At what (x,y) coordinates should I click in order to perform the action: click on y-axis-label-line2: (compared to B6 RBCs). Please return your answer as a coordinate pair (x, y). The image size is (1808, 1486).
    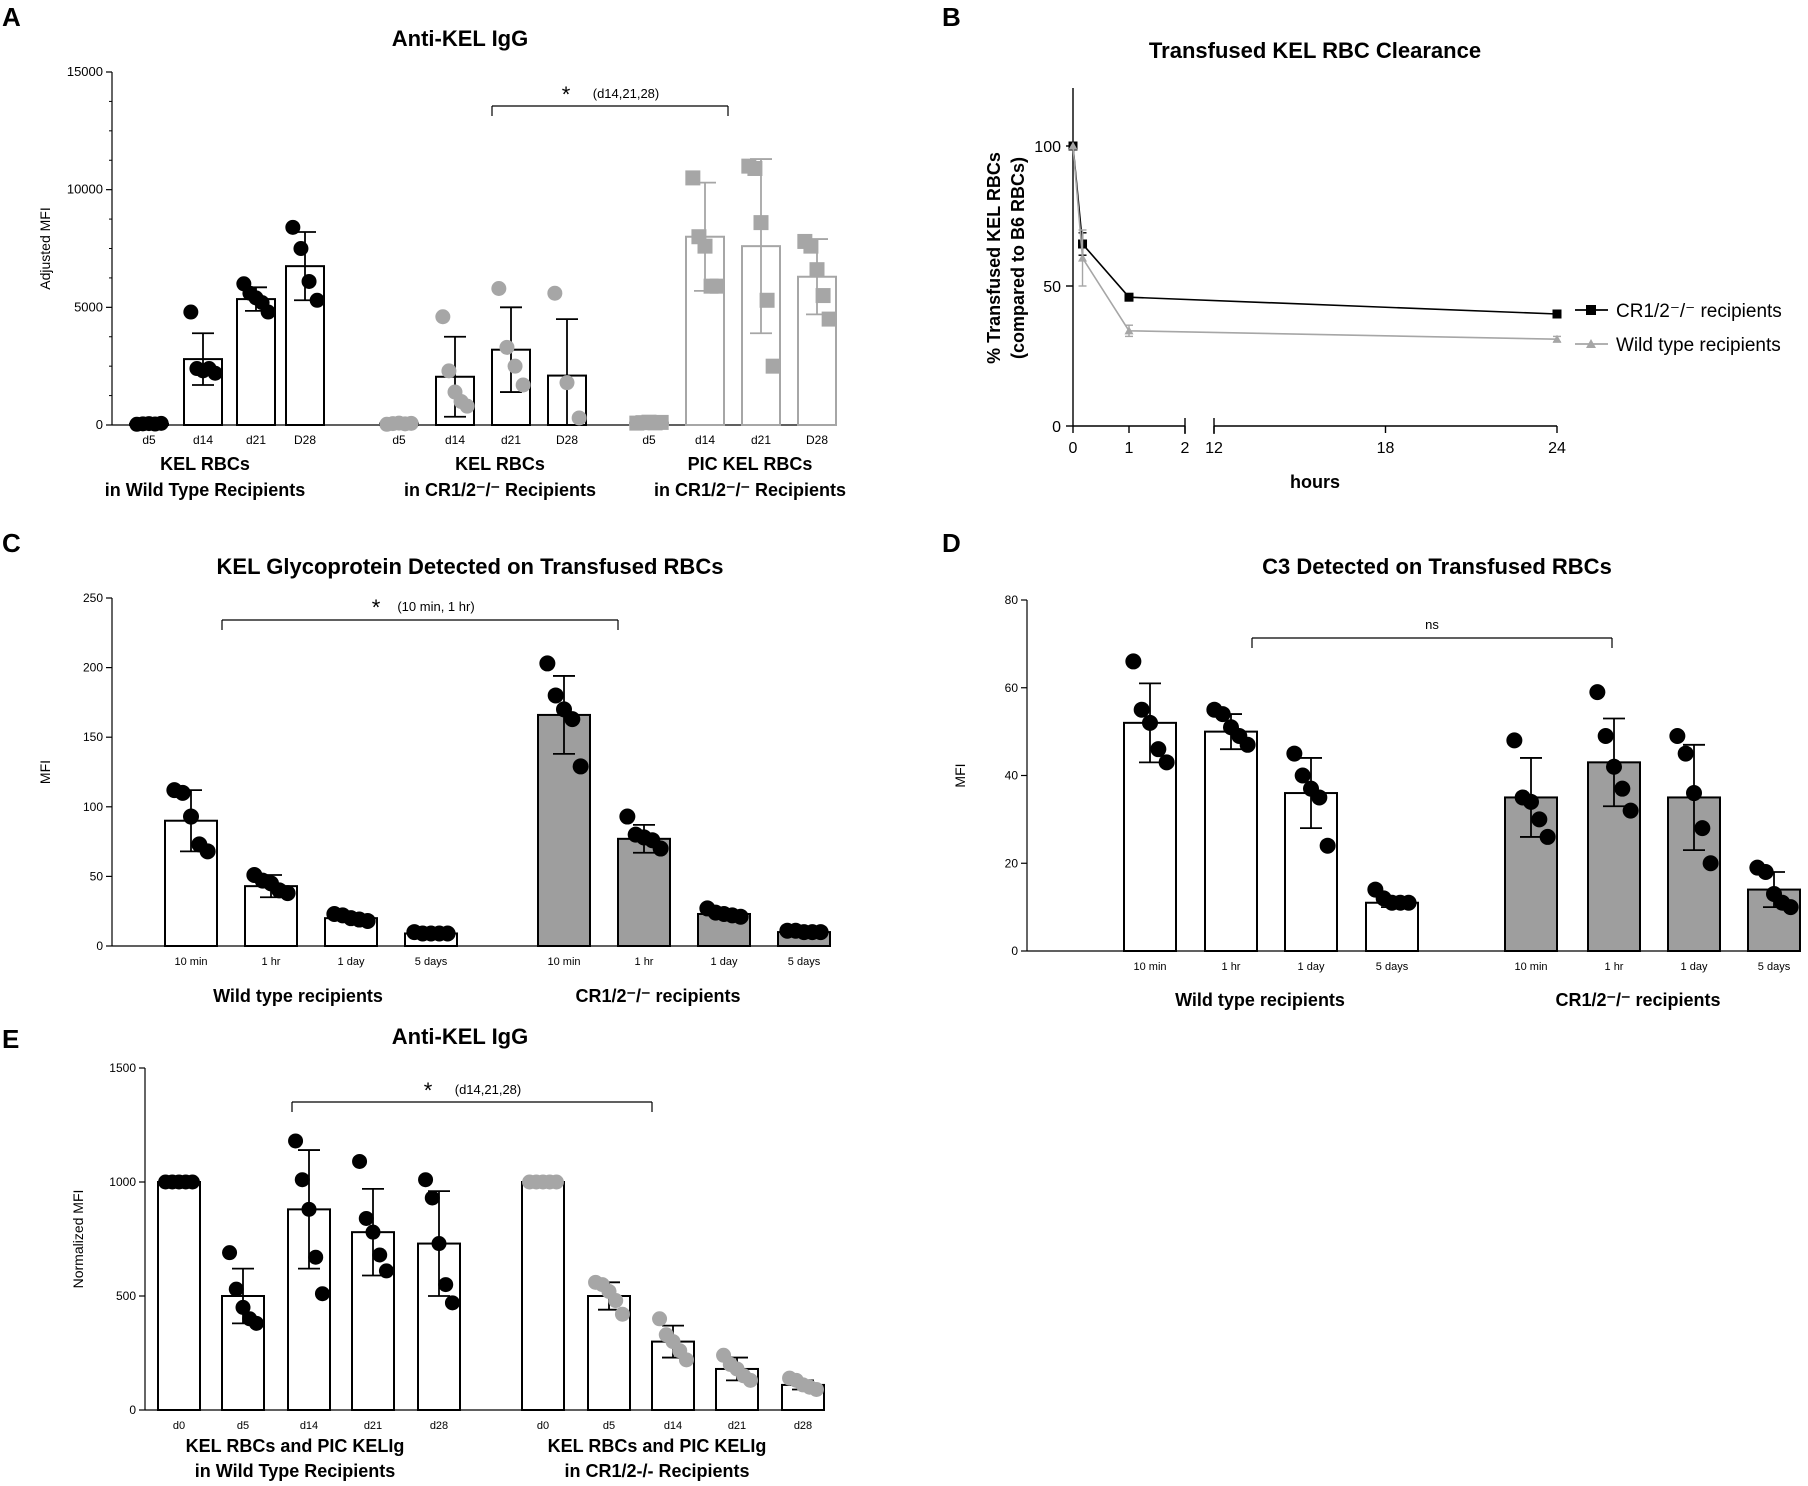
    Looking at the image, I should click on (1018, 258).